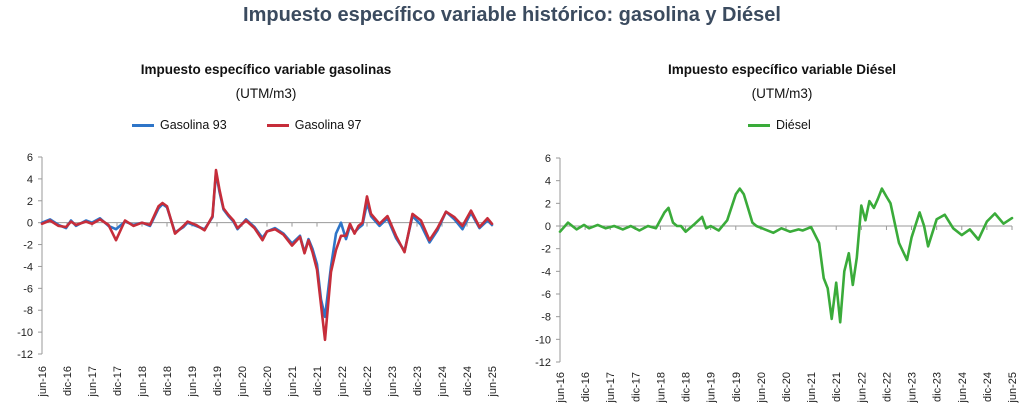  What do you see at coordinates (546, 318) in the screenshot?
I see `right-y-tick-label: -8` at bounding box center [546, 318].